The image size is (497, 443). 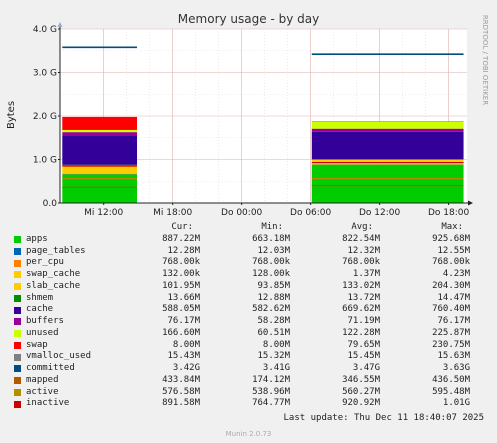 I want to click on legend-row-apps: apps 887.22M 663.18M 822.54M 925.68M, so click(x=251, y=240).